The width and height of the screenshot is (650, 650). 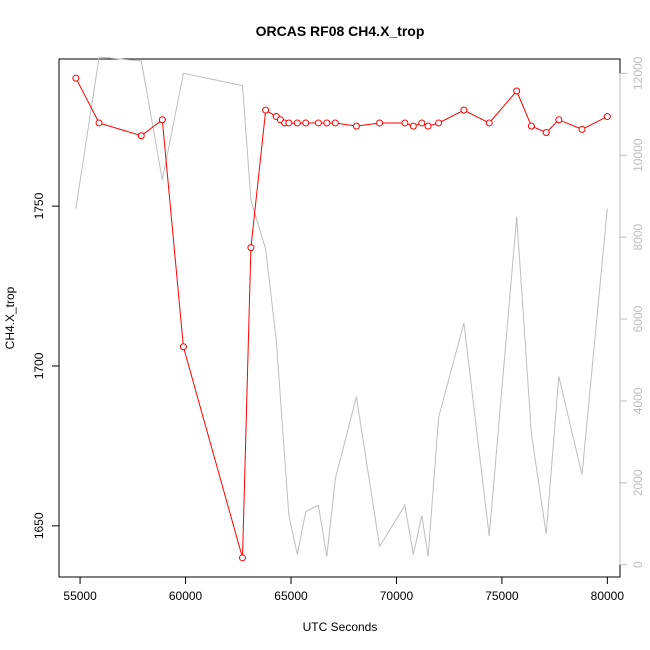 What do you see at coordinates (638, 155) in the screenshot?
I see `y2-tick-label: 10000` at bounding box center [638, 155].